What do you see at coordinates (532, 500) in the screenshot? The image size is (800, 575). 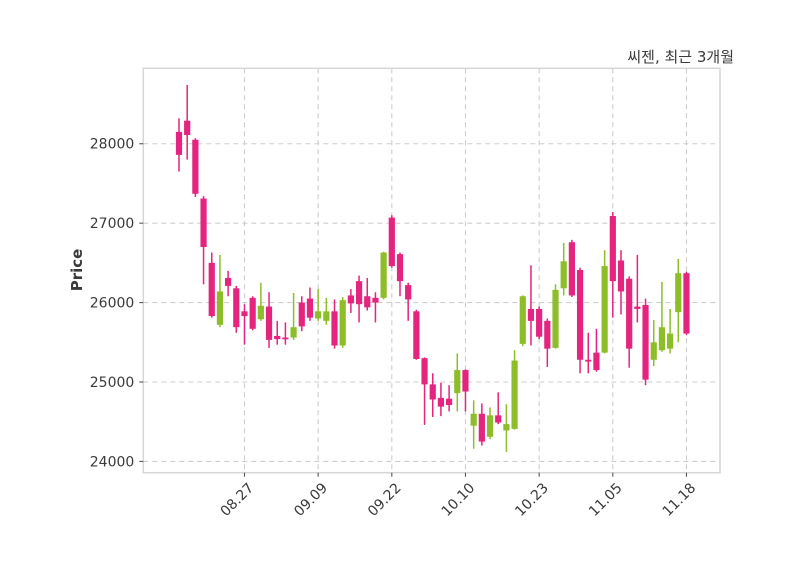 I see `x-tick-label: 10.23` at bounding box center [532, 500].